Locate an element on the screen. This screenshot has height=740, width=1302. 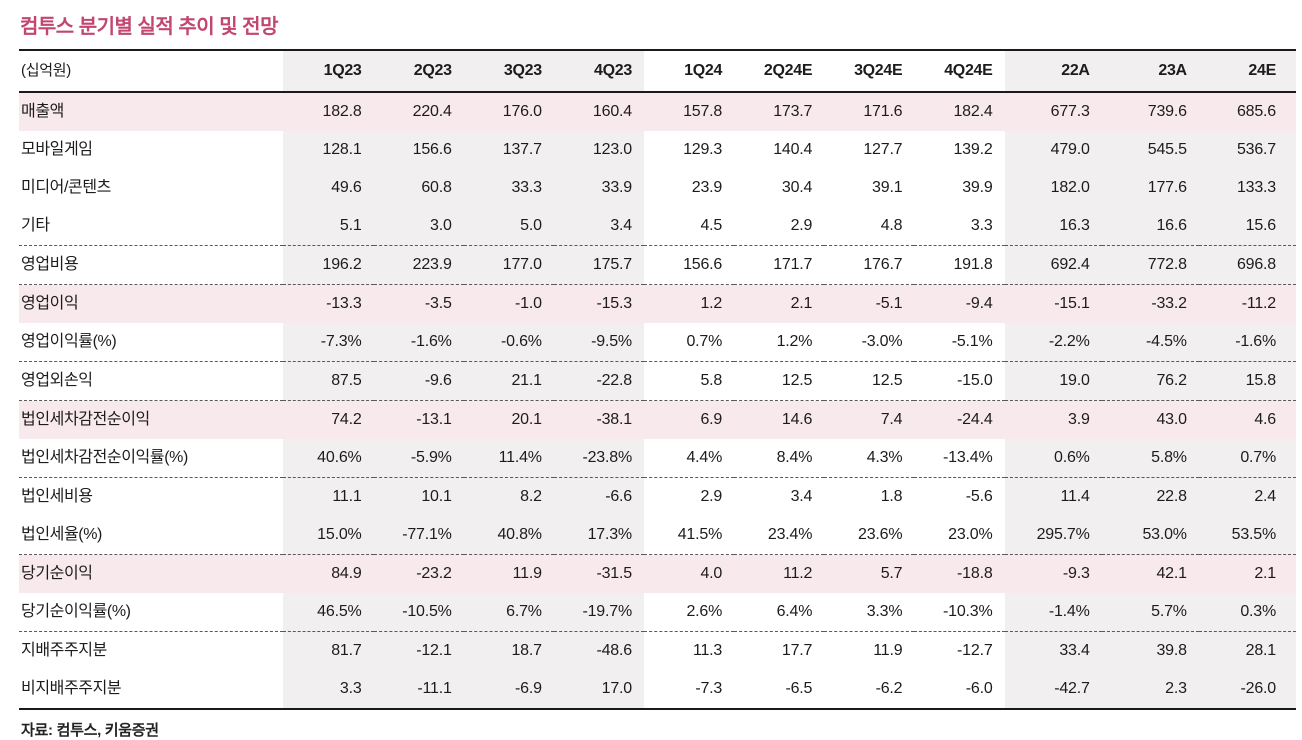
cell: 182.0 is located at coordinates (1053, 188).